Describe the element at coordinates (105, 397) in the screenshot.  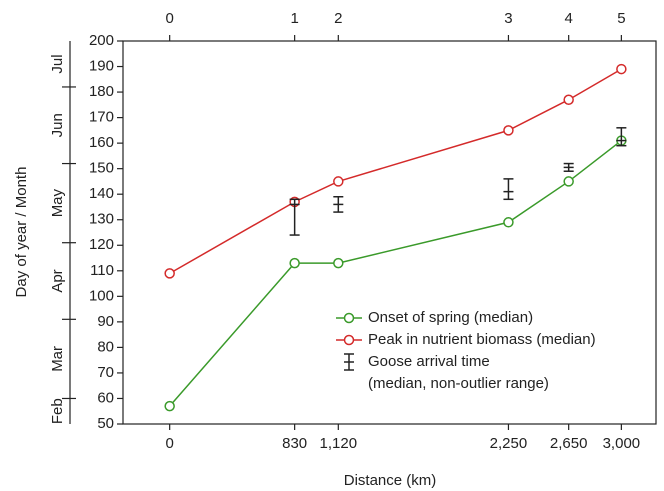
I see `y-tick-label: 60` at that location.